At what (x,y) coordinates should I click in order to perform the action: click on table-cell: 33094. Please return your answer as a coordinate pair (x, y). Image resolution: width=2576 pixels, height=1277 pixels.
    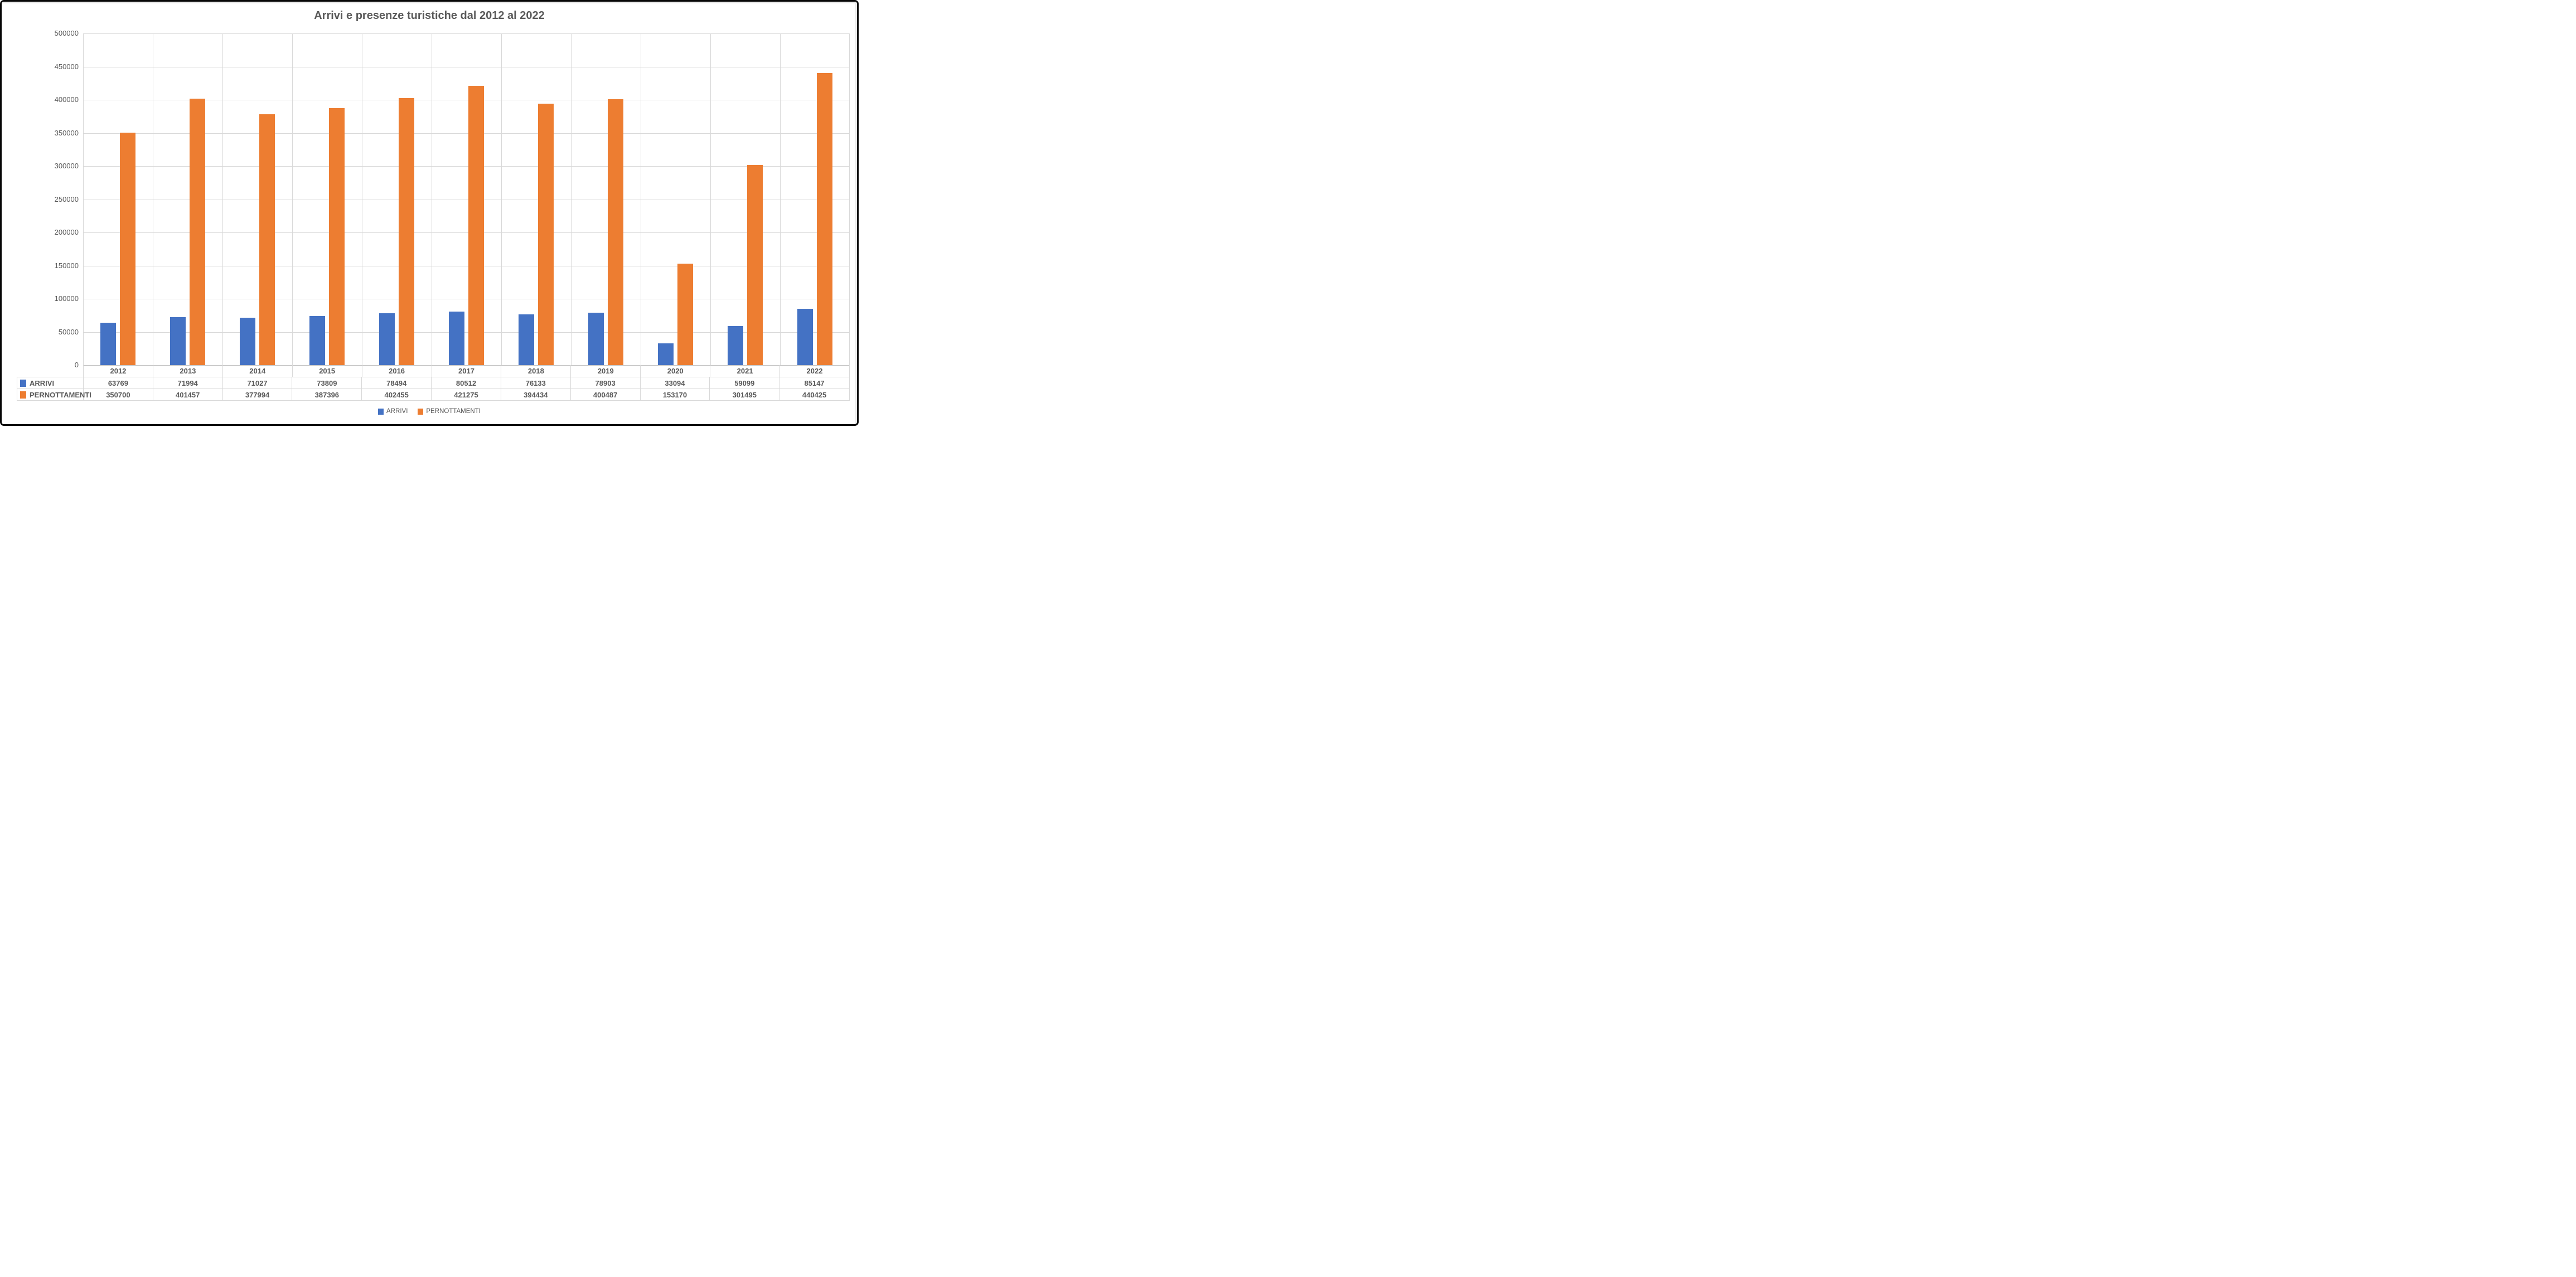
    Looking at the image, I should click on (675, 383).